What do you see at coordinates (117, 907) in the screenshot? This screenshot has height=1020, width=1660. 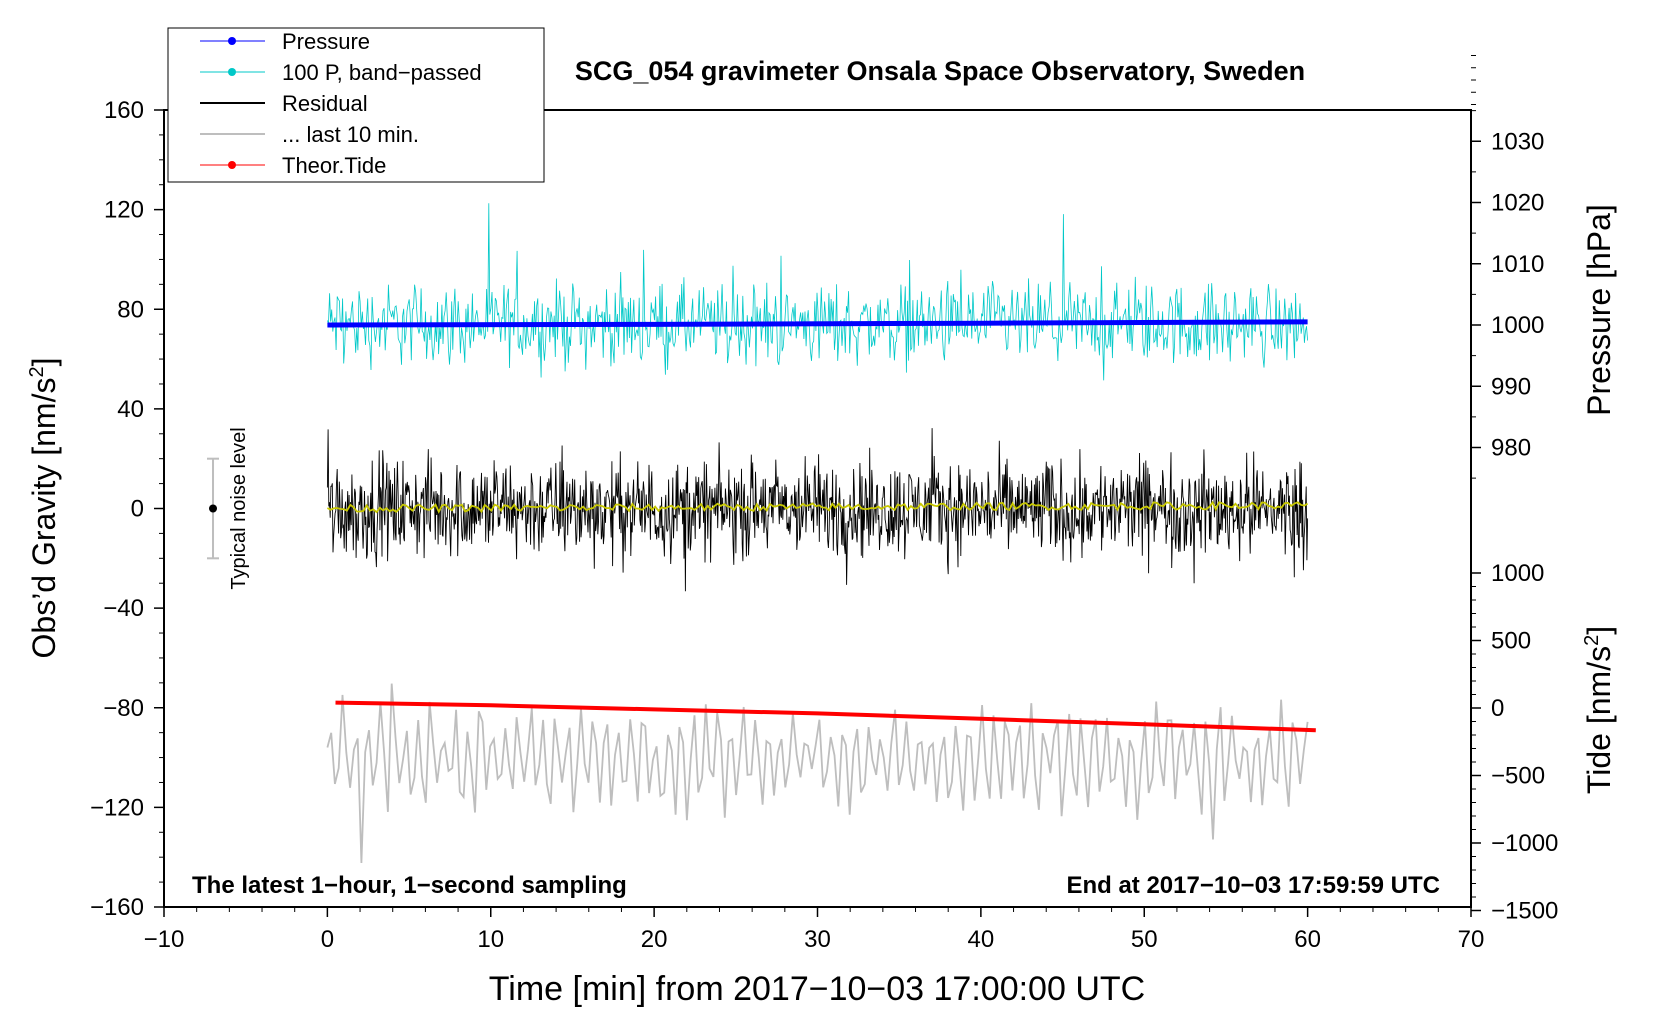 I see `y-left-tick-label: −160` at bounding box center [117, 907].